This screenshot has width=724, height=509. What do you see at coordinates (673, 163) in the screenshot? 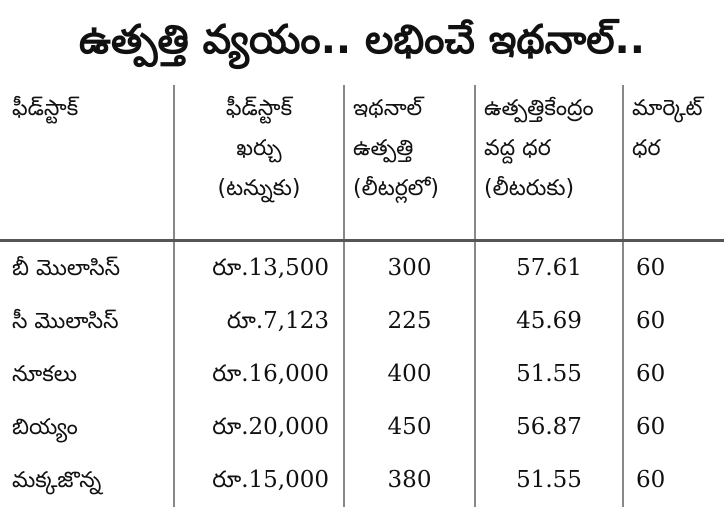
I see `header-market-price: మార్కెట్ ధర` at bounding box center [673, 163].